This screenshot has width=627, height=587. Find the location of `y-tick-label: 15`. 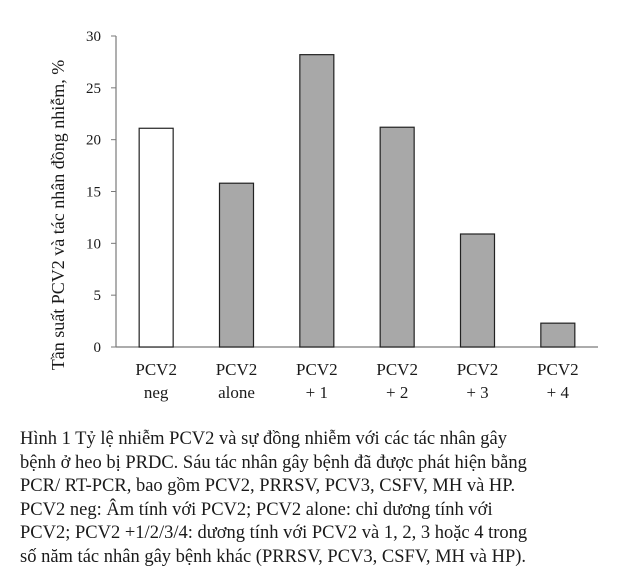

y-tick-label: 15 is located at coordinates (93, 193).